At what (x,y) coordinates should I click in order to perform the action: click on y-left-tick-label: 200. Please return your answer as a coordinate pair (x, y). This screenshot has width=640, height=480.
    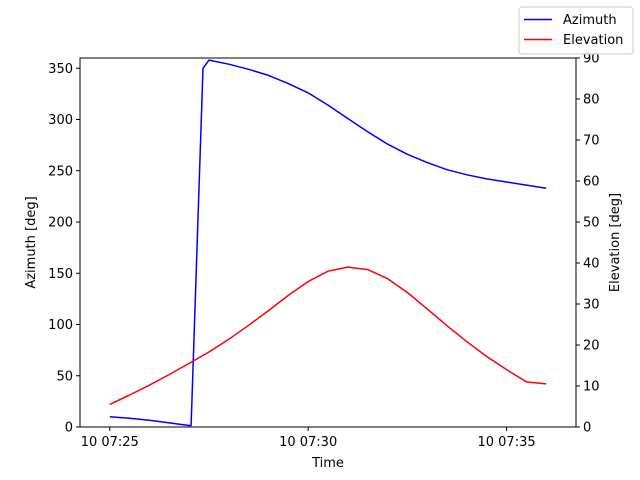
    Looking at the image, I should click on (60, 223).